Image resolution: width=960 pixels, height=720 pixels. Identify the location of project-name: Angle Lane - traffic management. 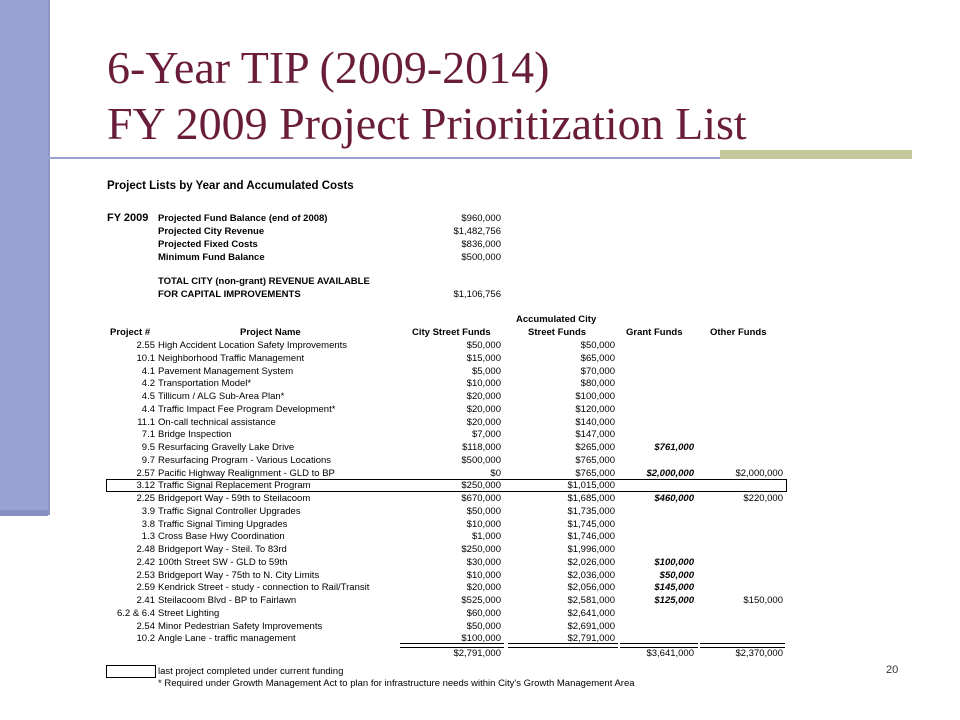
(227, 639).